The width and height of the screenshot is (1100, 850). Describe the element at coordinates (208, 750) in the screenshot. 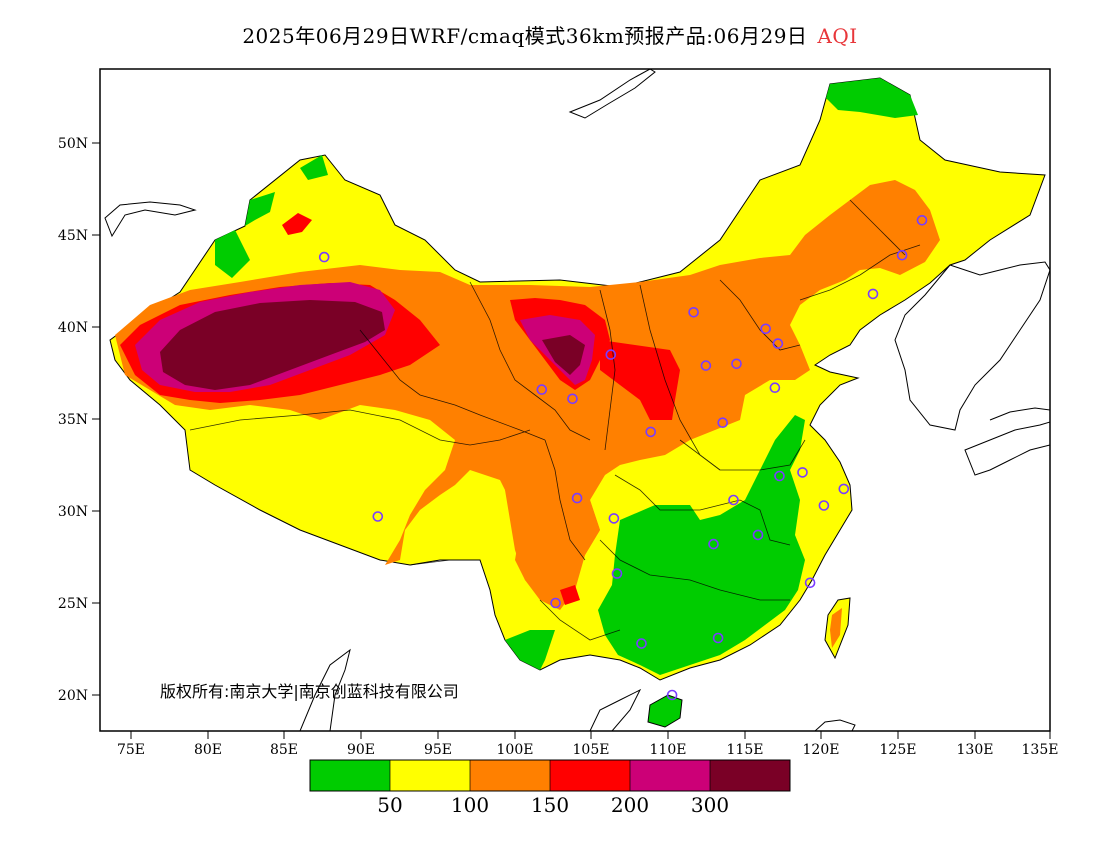

I see `lon-tick-label: 80E` at that location.